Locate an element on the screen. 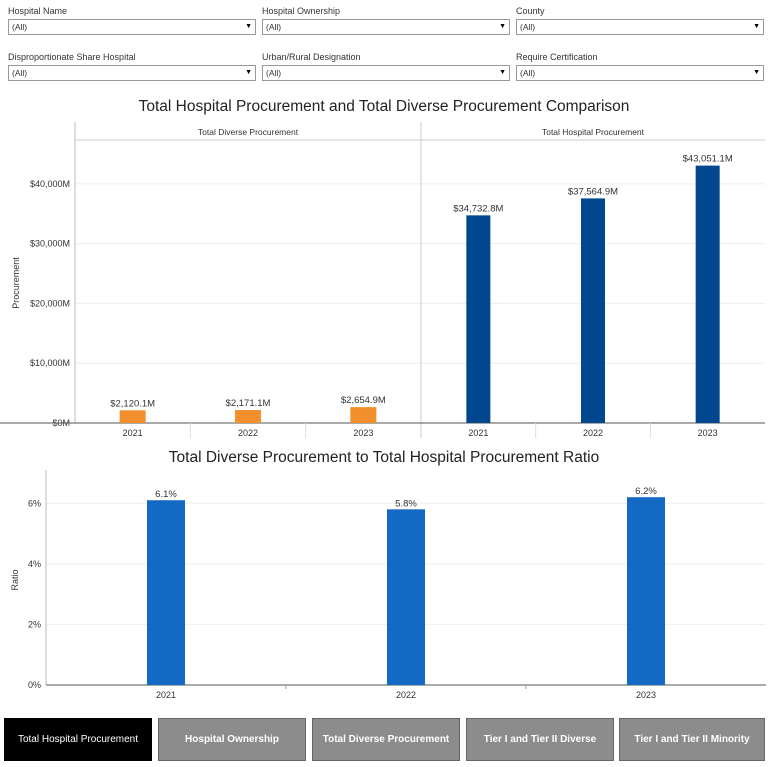  data-label: 6.2% is located at coordinates (646, 491).